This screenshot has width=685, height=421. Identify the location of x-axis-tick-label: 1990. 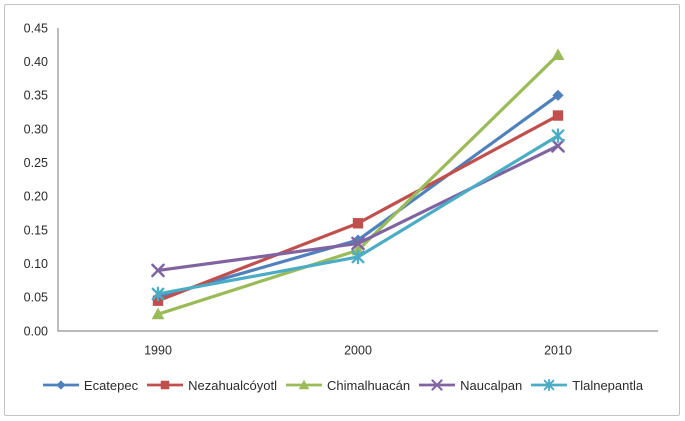
(158, 351).